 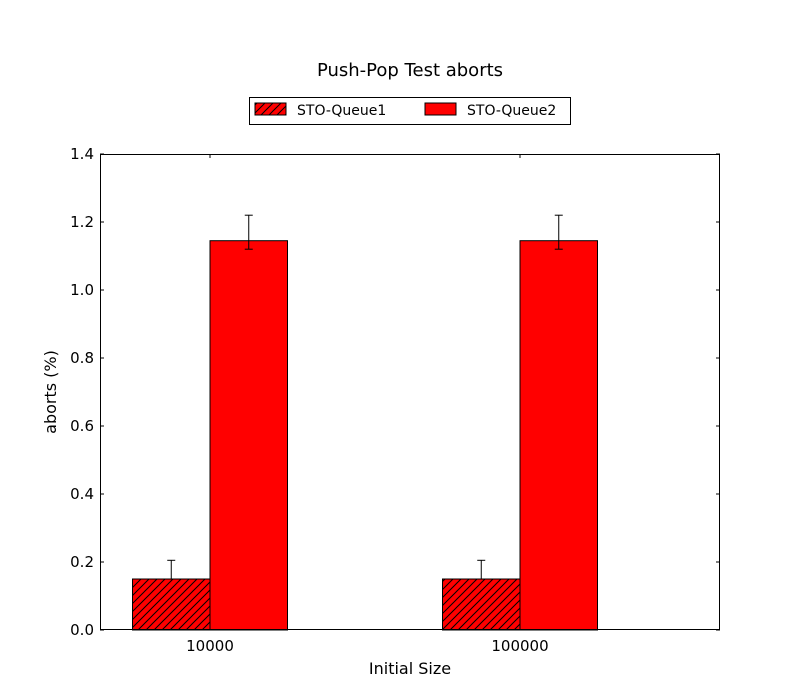 I want to click on x-tick-label: 10000, so click(x=210, y=646).